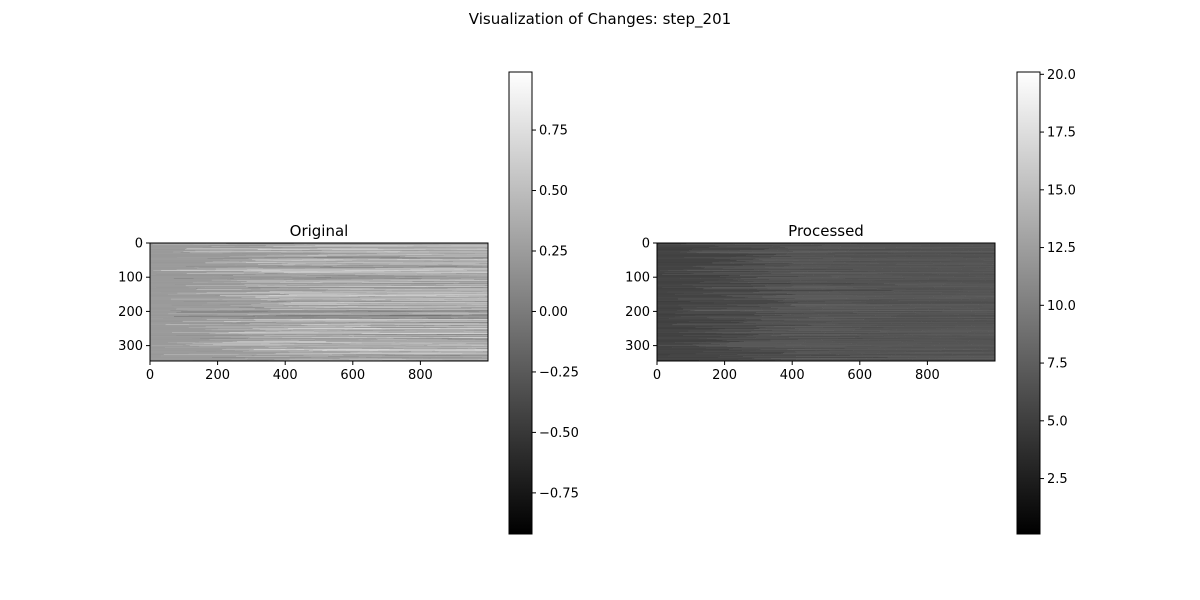 Image resolution: width=1200 pixels, height=600 pixels. Describe the element at coordinates (1061, 248) in the screenshot. I see `colorbar-tick-label-processed: 12.5` at that location.